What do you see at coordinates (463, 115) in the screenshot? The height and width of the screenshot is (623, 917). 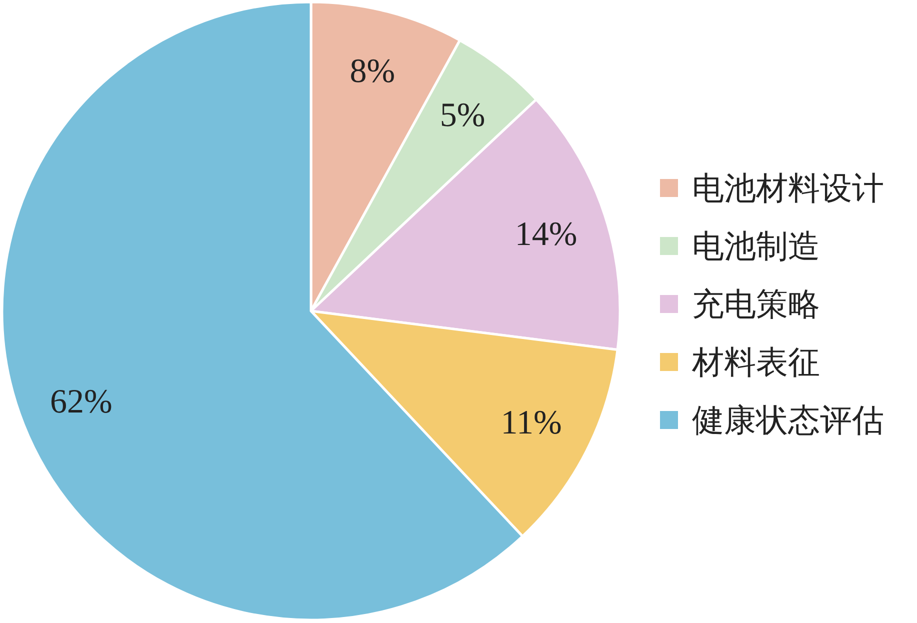 I see `data-label: 5%` at bounding box center [463, 115].